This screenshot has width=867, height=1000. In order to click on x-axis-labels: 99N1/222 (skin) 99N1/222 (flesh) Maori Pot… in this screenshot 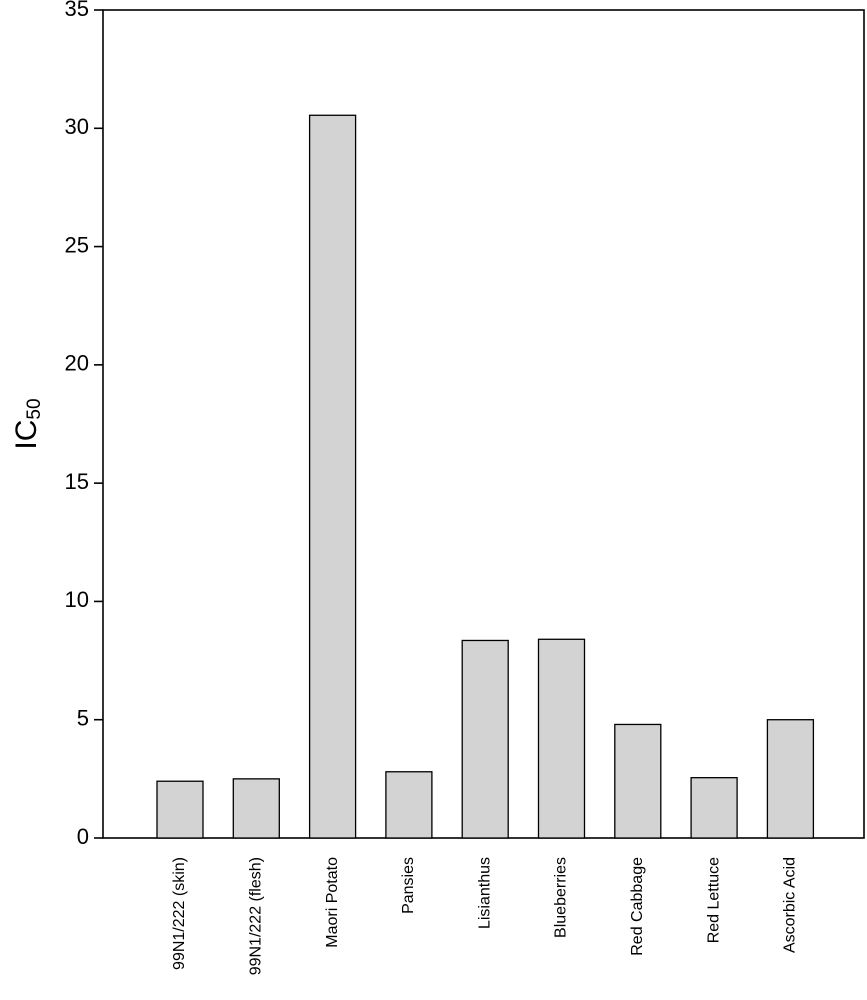, I will do `click(484, 916)`.